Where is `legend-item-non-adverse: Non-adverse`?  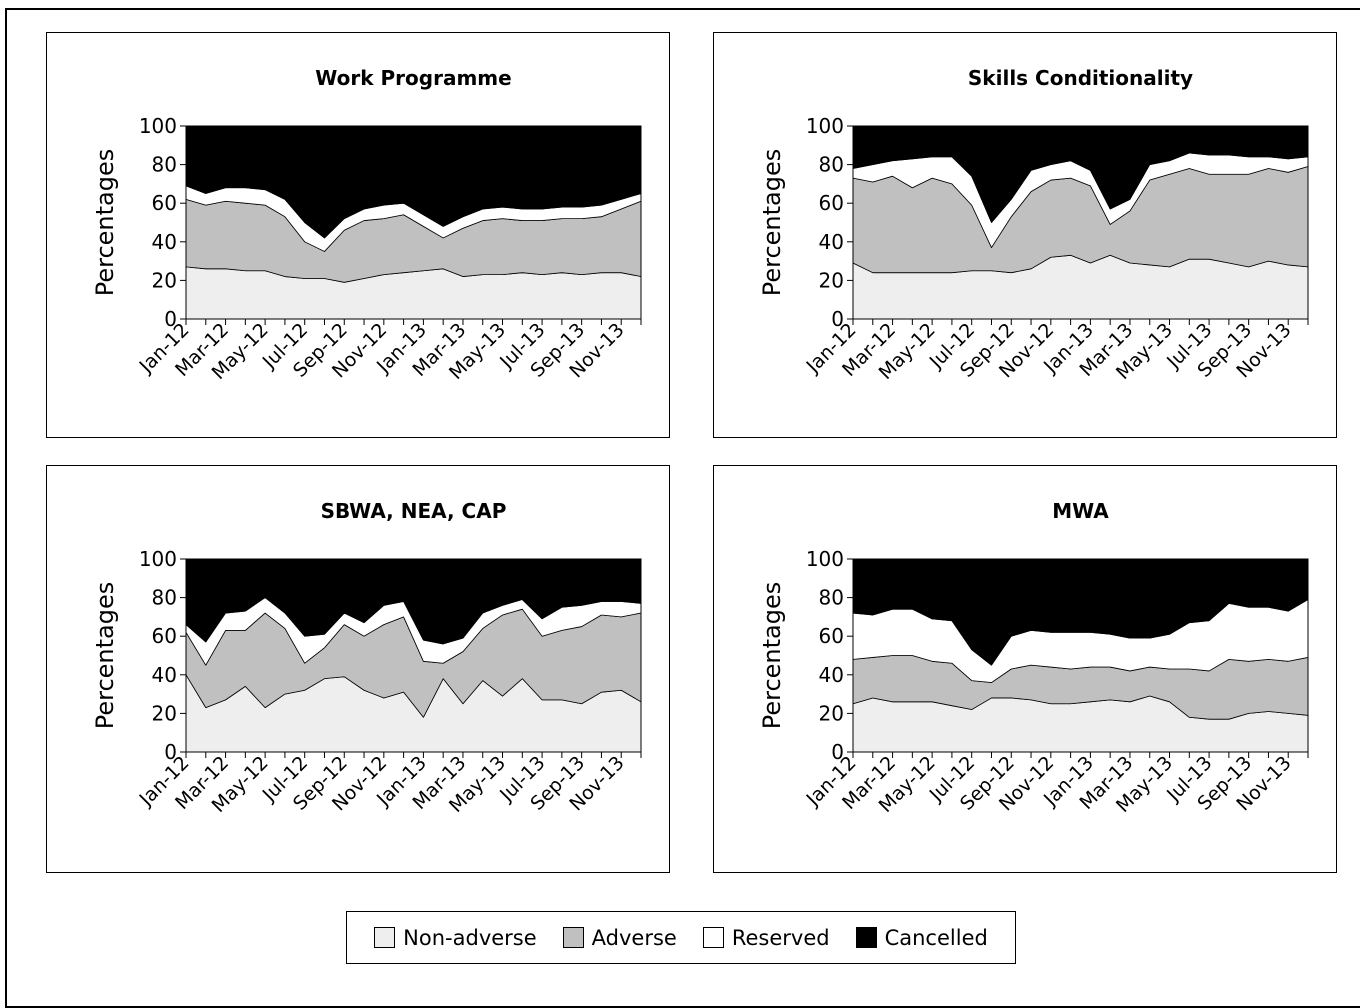
legend-item-non-adverse: Non-adverse is located at coordinates (455, 938).